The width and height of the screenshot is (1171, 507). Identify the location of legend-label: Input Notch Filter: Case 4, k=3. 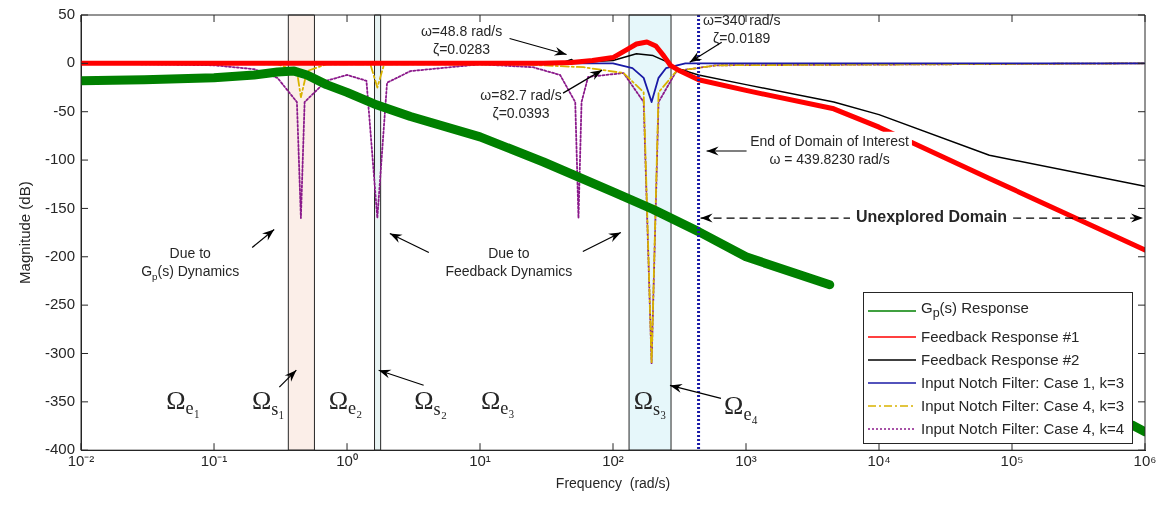
(1022, 406).